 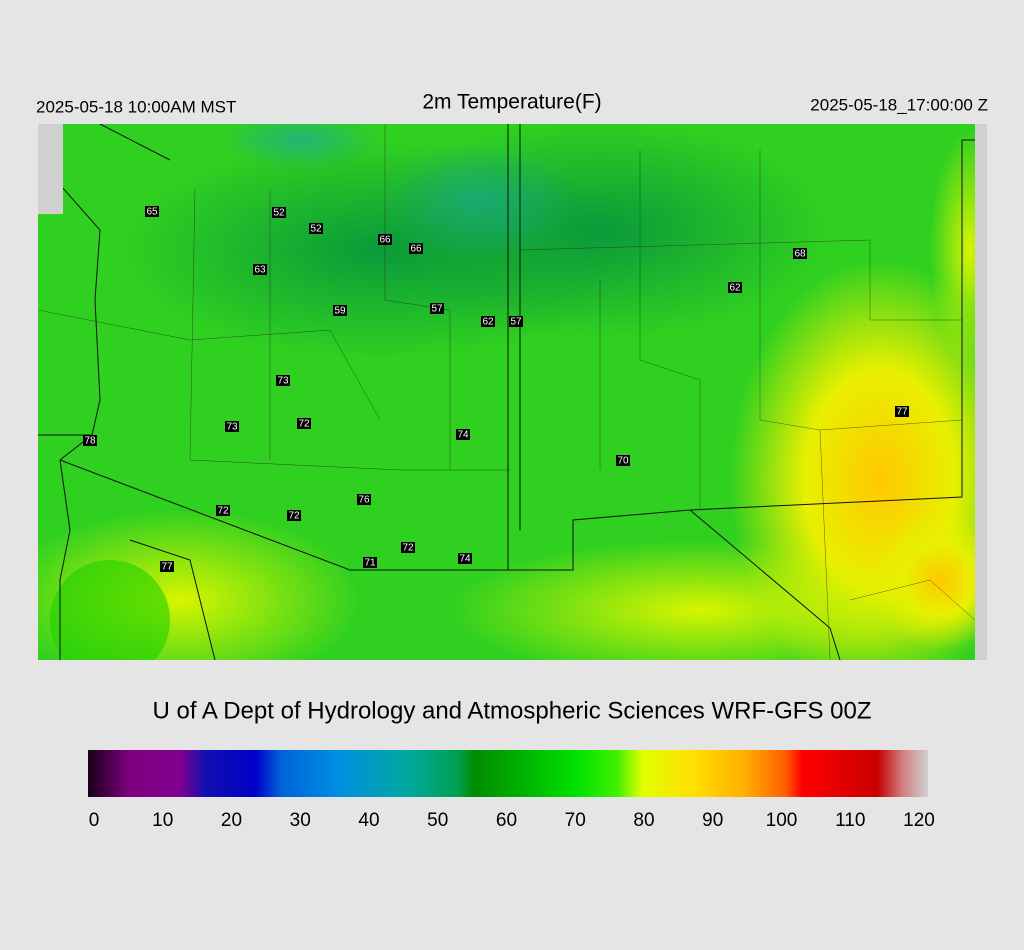 I want to click on colorbar-tick-label: 70, so click(x=575, y=820).